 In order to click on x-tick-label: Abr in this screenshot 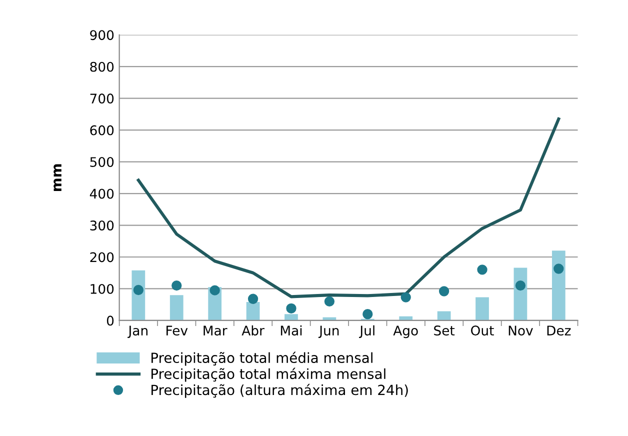, I will do `click(253, 330)`.